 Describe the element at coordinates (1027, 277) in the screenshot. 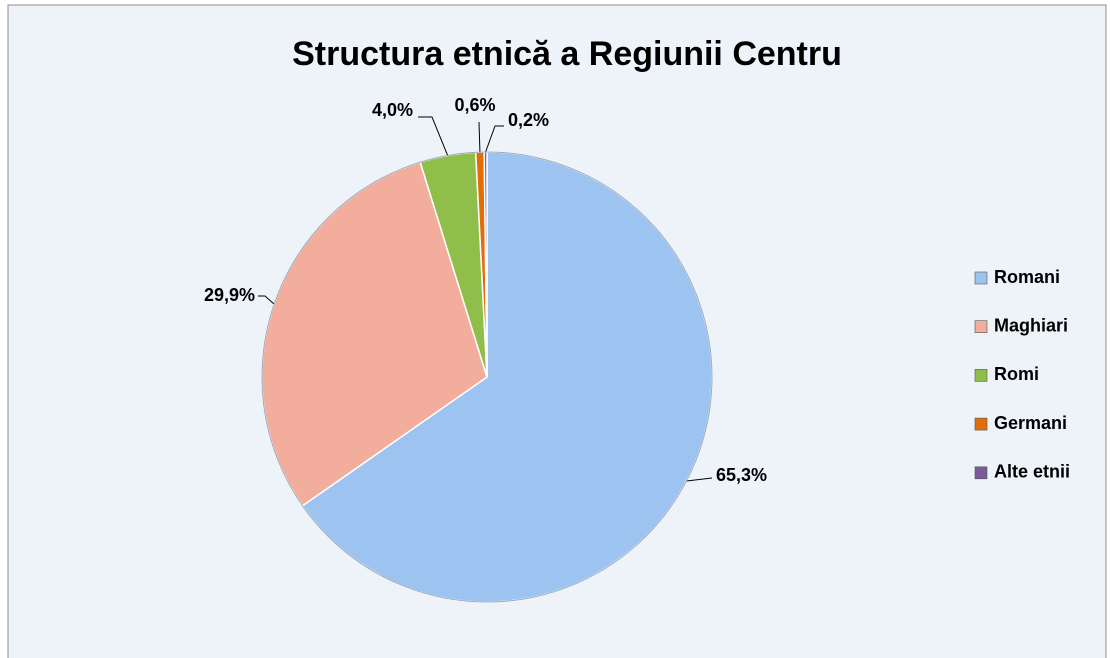

I see `legend-label: Romani` at that location.